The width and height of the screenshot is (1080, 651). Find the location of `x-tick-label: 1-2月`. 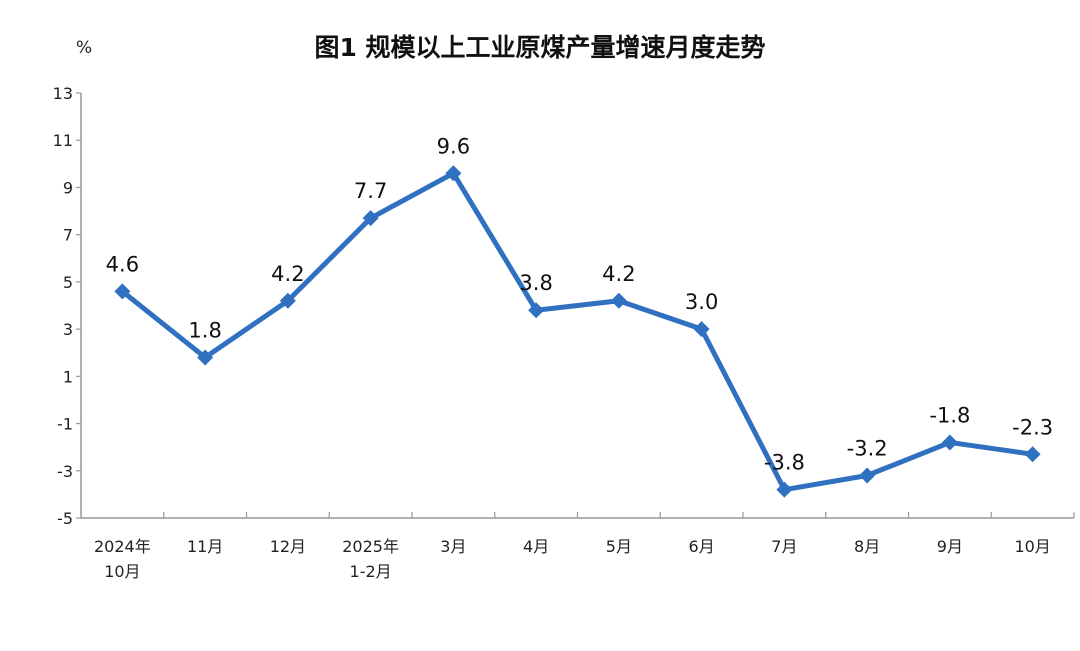

x-tick-label: 1-2月 is located at coordinates (371, 571).